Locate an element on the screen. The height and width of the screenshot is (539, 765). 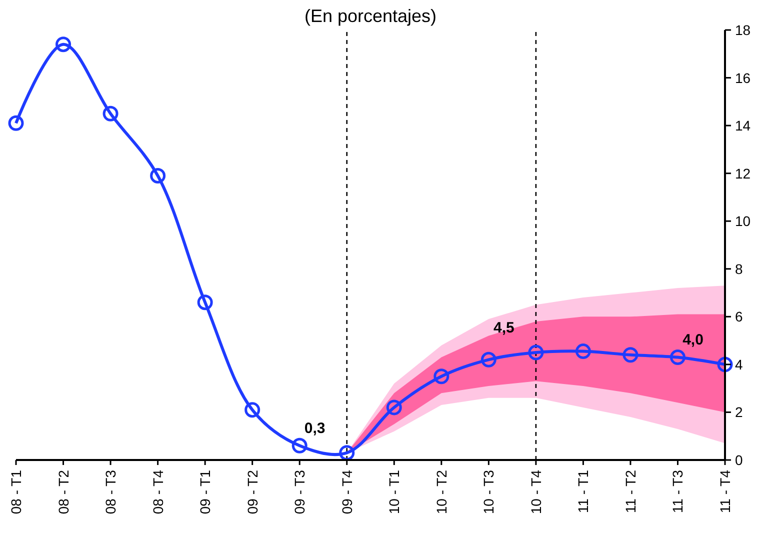
x-tick-label: 10 - T4 is located at coordinates (536, 492).